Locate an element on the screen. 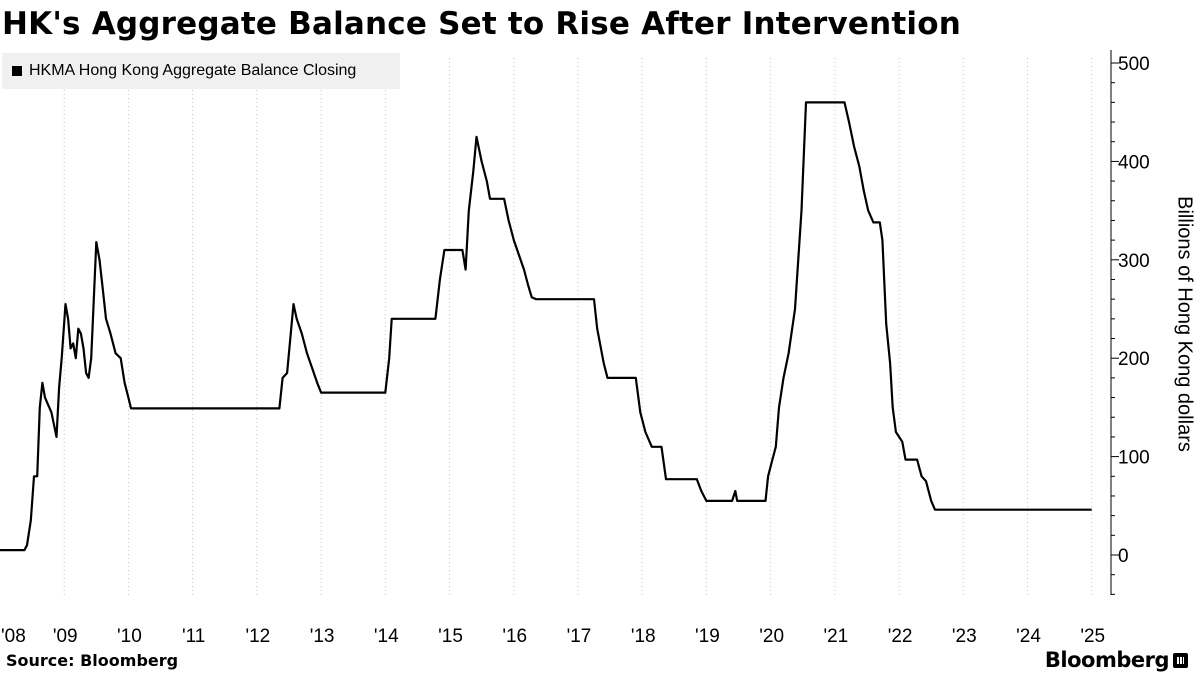 This screenshot has height=675, width=1200. x-tick-label: '23 is located at coordinates (964, 636).